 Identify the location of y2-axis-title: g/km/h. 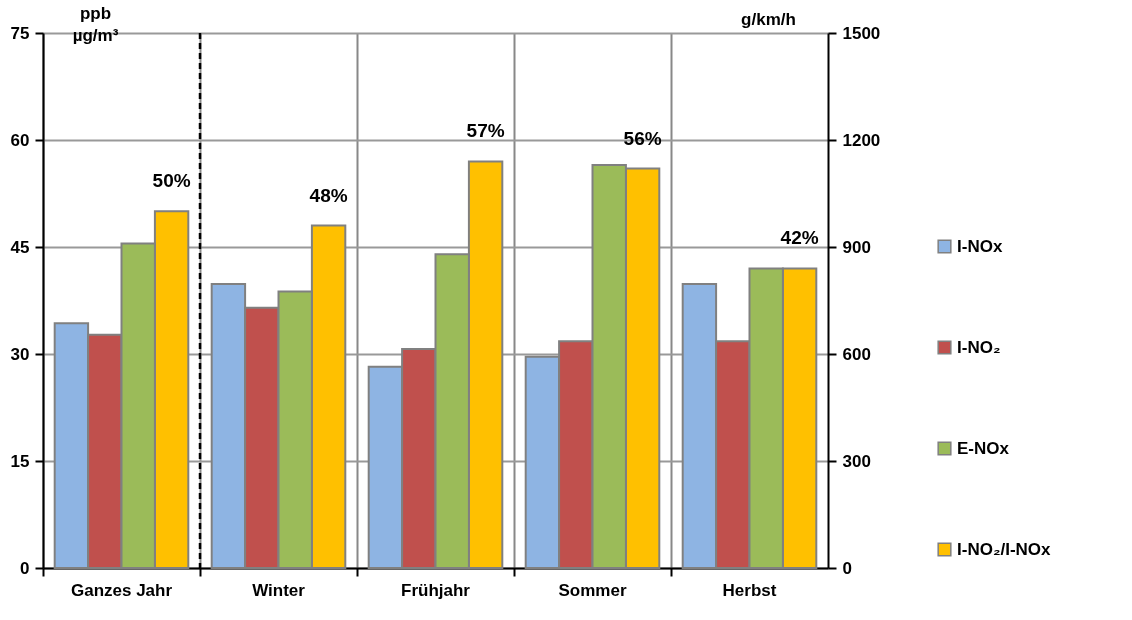
(768, 19).